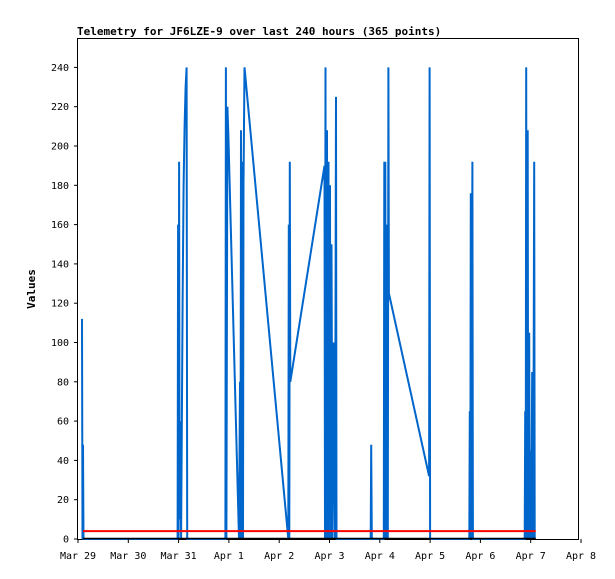 The width and height of the screenshot is (615, 579). What do you see at coordinates (480, 556) in the screenshot?
I see `x-tick-label: Apr 6` at bounding box center [480, 556].